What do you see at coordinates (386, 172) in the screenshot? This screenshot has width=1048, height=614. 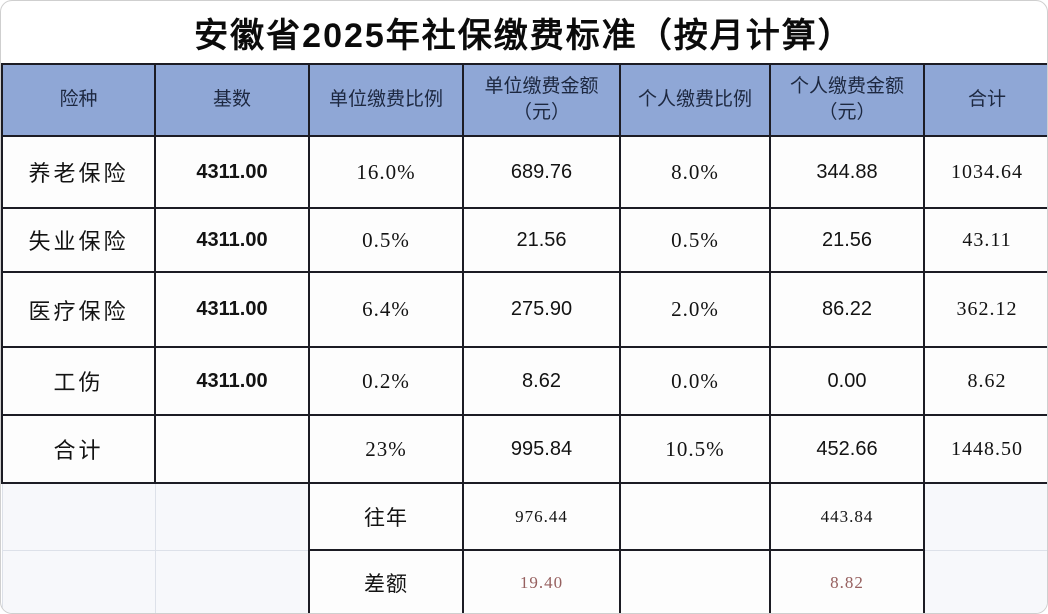 I see `table-cell: 16.0%` at bounding box center [386, 172].